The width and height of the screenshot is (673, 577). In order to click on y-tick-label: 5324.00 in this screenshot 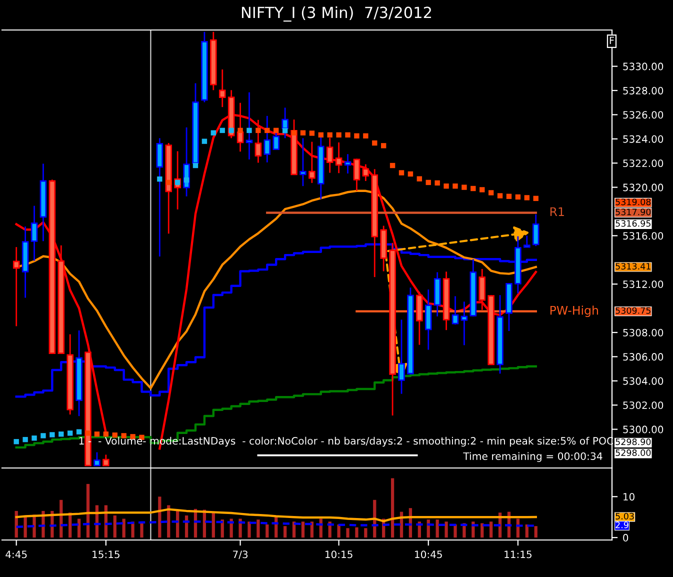, I will do `click(643, 139)`.